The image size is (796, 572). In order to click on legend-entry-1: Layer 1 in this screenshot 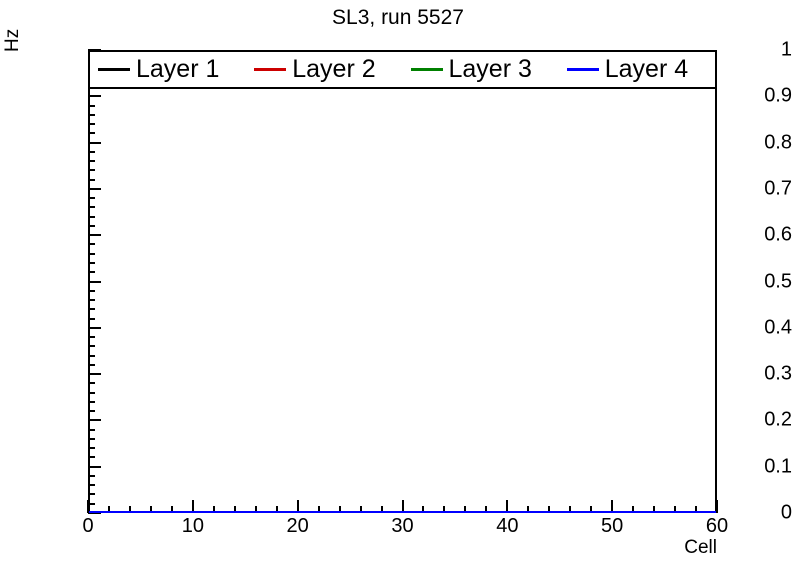, I will do `click(168, 69)`.